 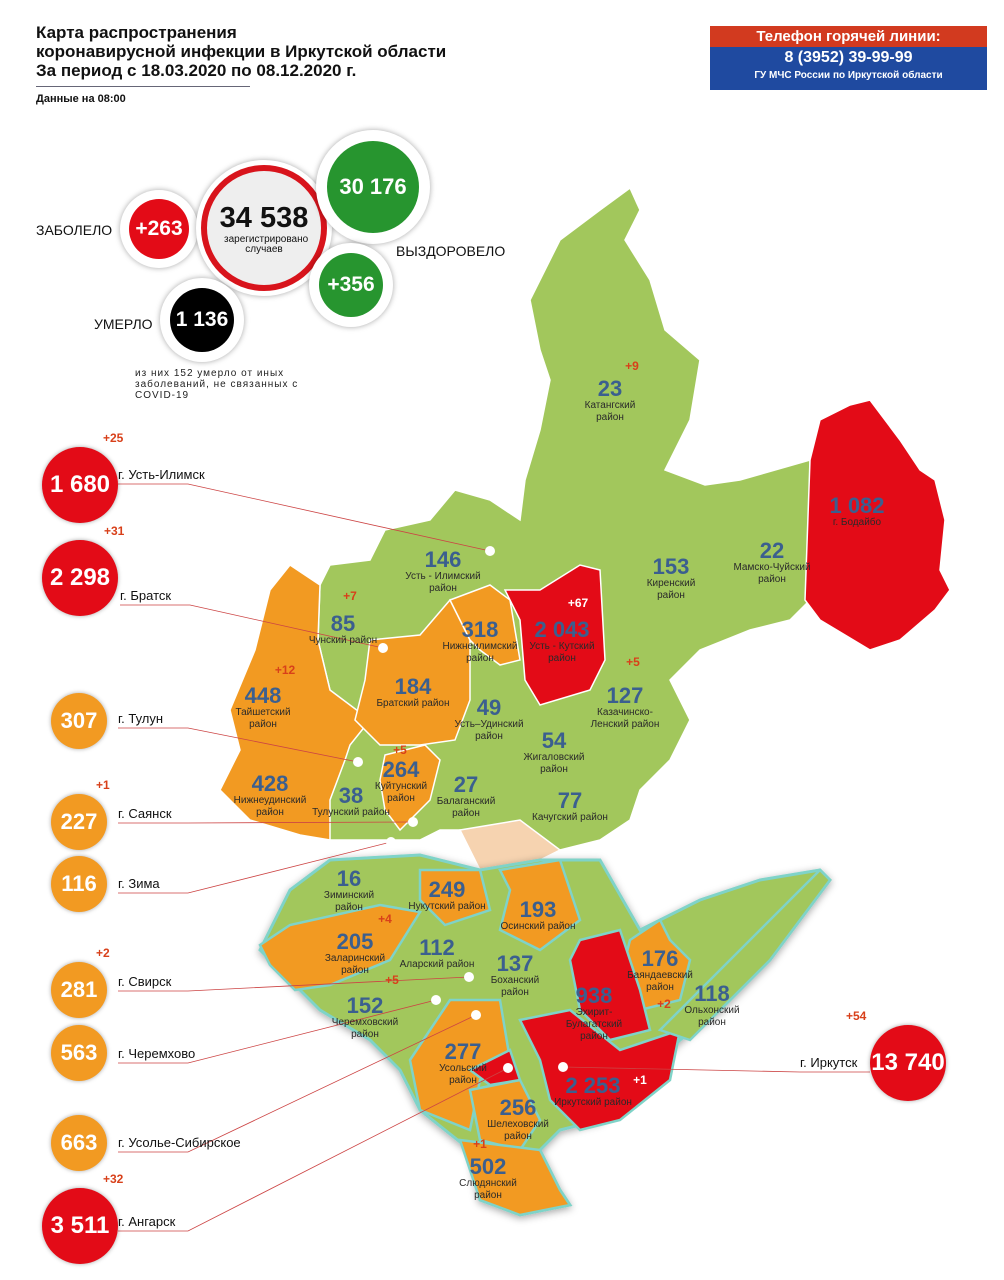 I want to click on district-label: 2 043 Усть - Кутский район, so click(x=562, y=642).